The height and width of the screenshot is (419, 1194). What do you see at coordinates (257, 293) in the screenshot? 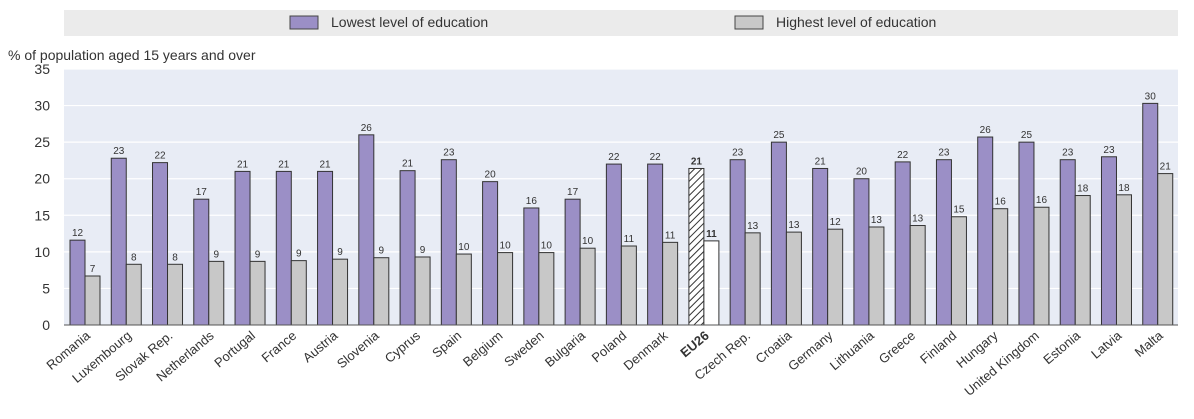
I see `bar-highest-portugal` at bounding box center [257, 293].